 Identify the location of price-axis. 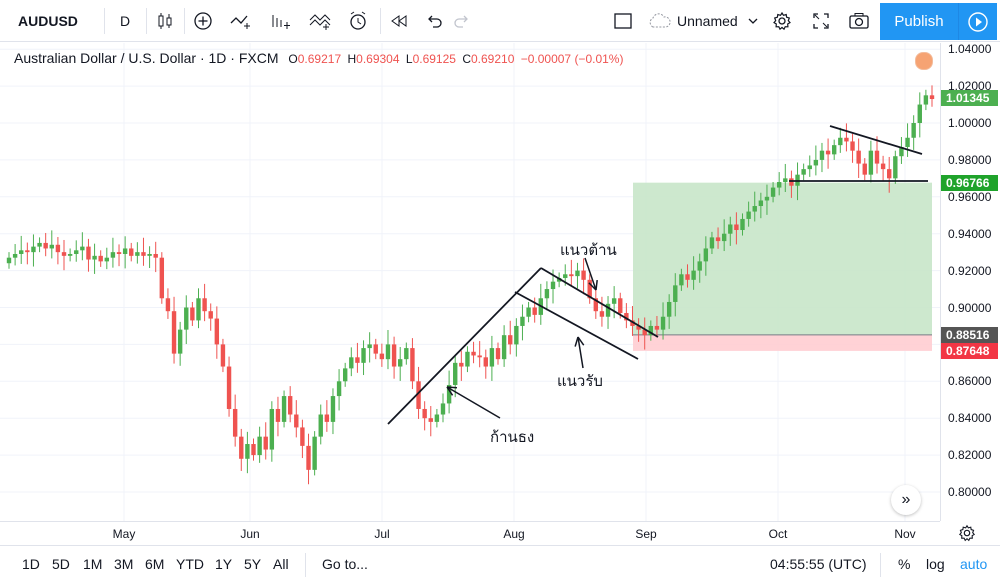
(970, 282).